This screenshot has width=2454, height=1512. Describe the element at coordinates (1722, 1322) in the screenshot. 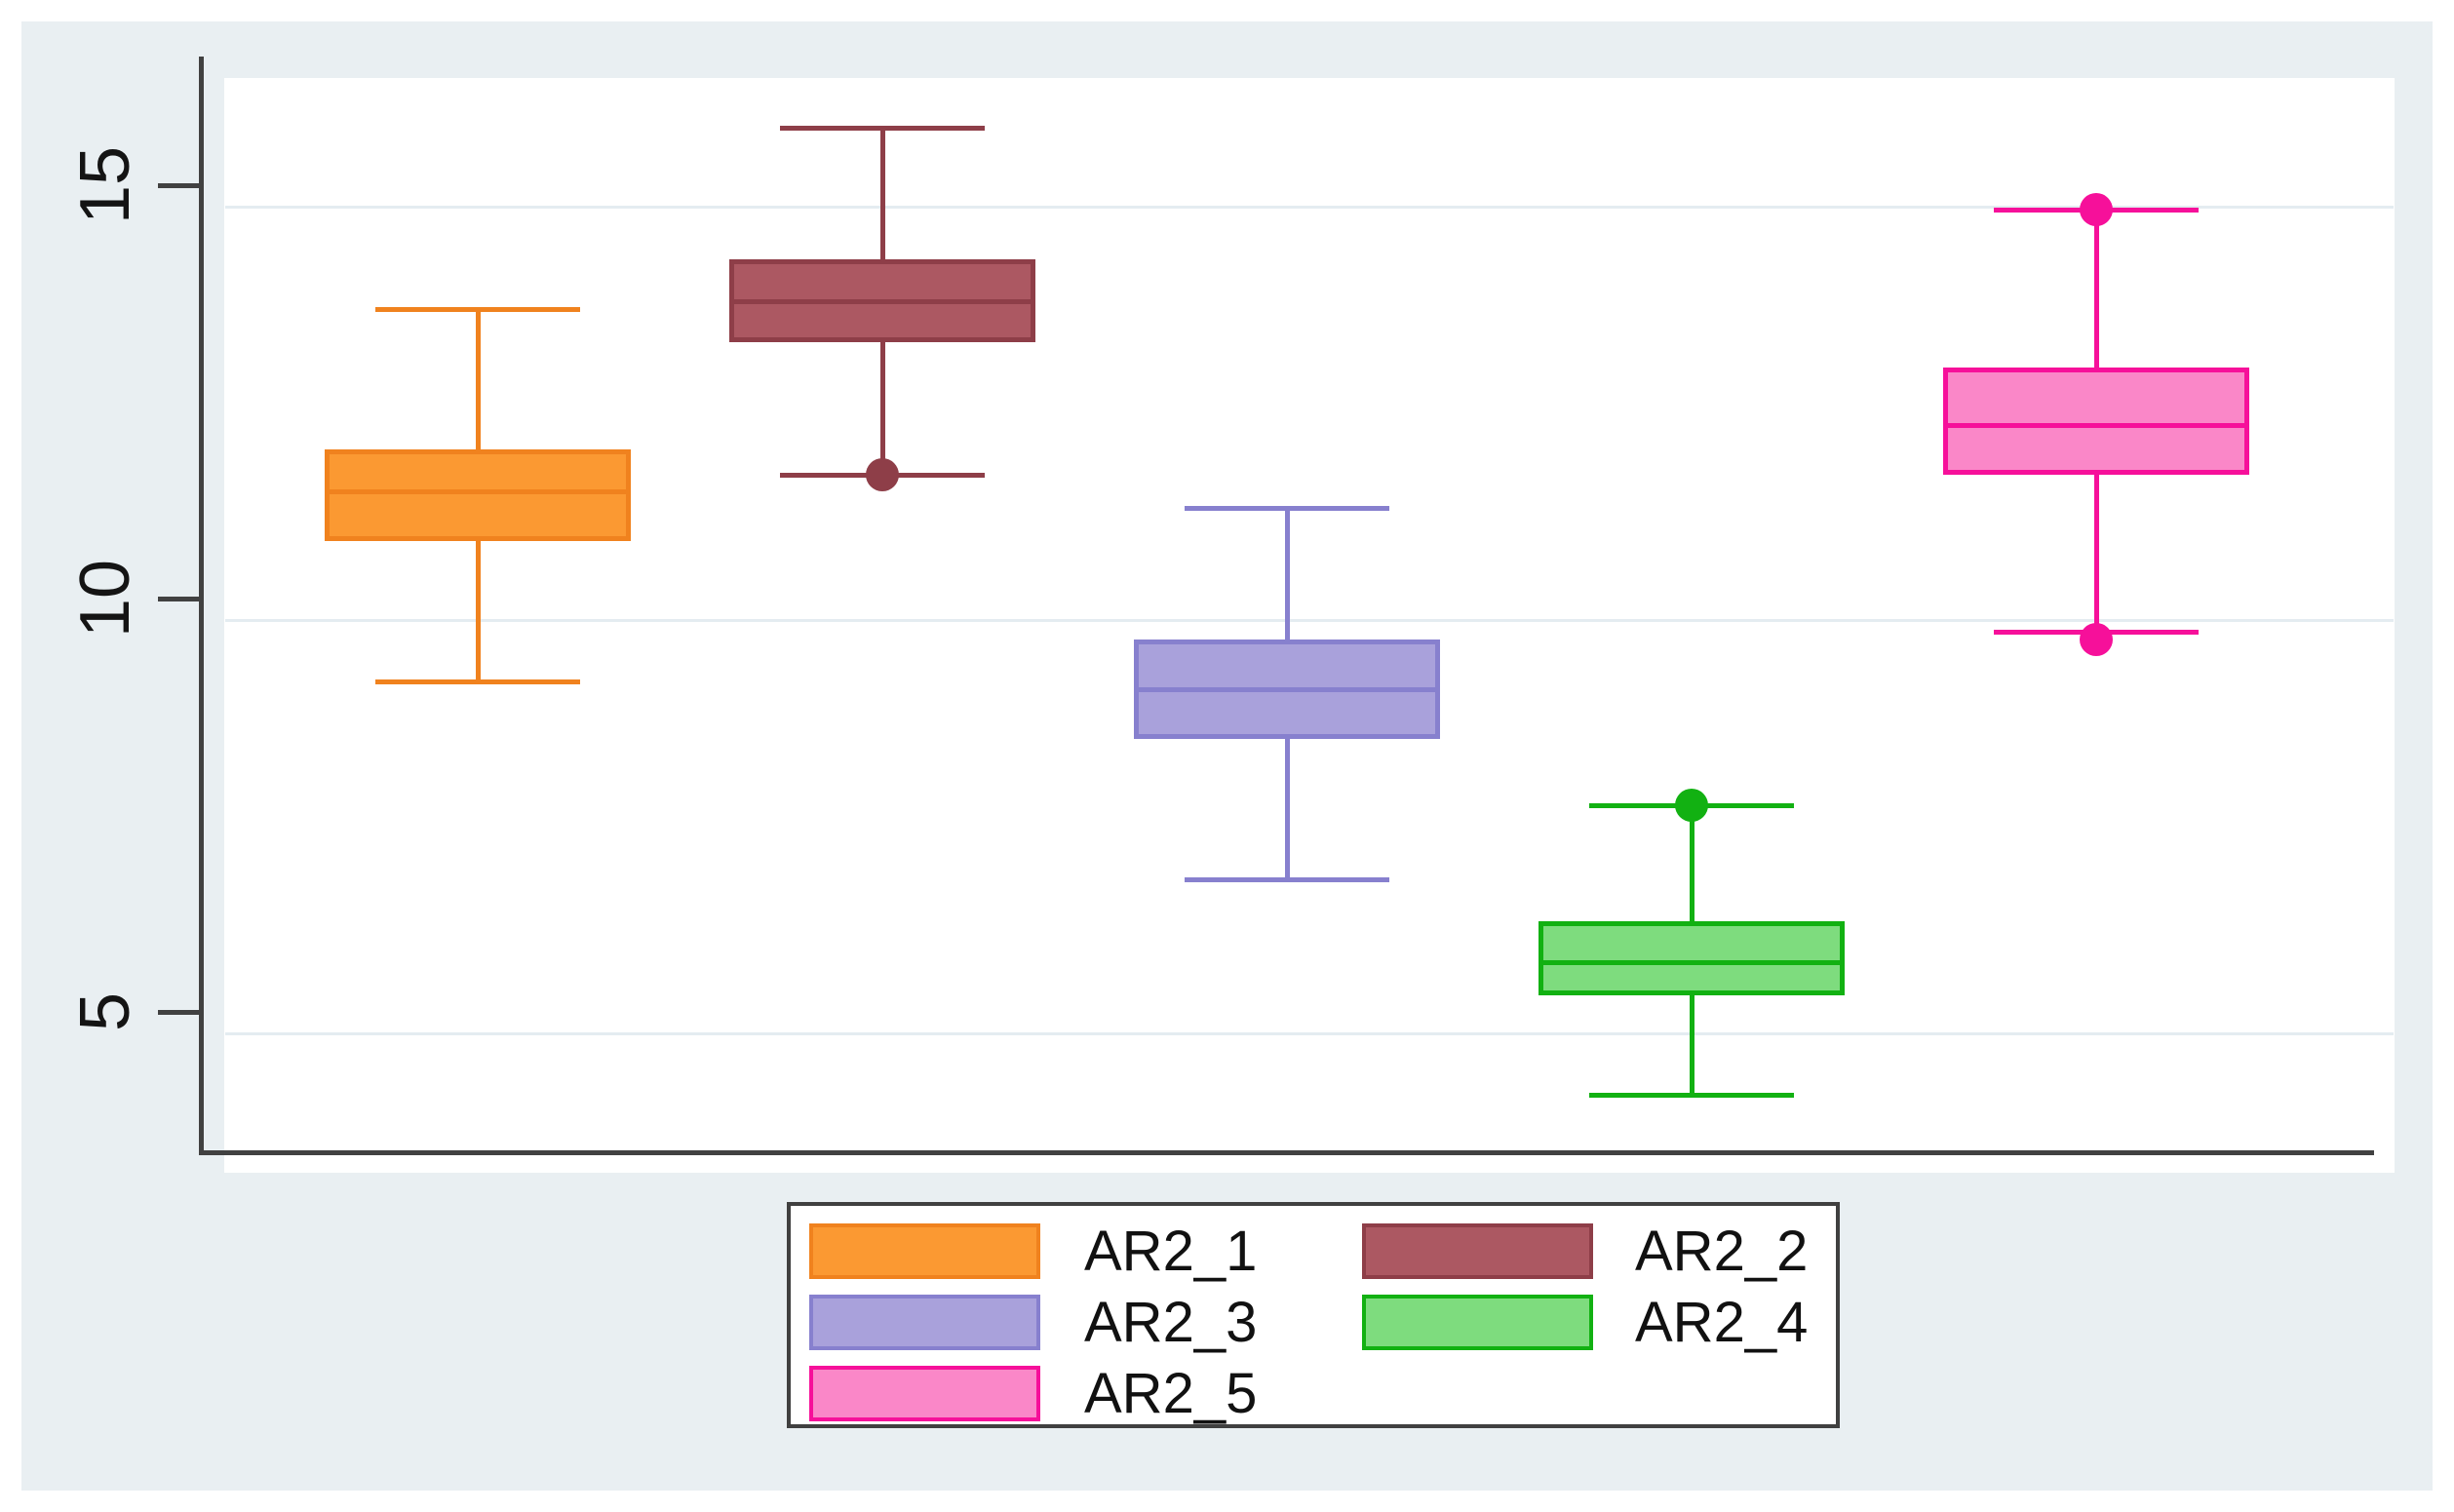

I see `legend-label-AR2_4: AR2_4` at that location.